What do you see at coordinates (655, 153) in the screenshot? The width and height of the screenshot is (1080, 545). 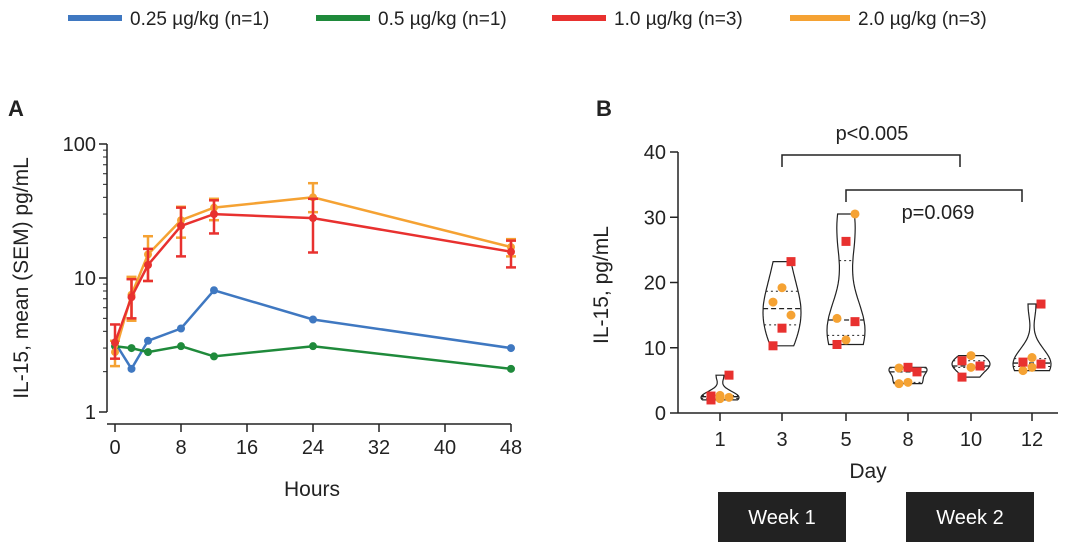 I see `panel-b-ytick-label: 40` at bounding box center [655, 153].